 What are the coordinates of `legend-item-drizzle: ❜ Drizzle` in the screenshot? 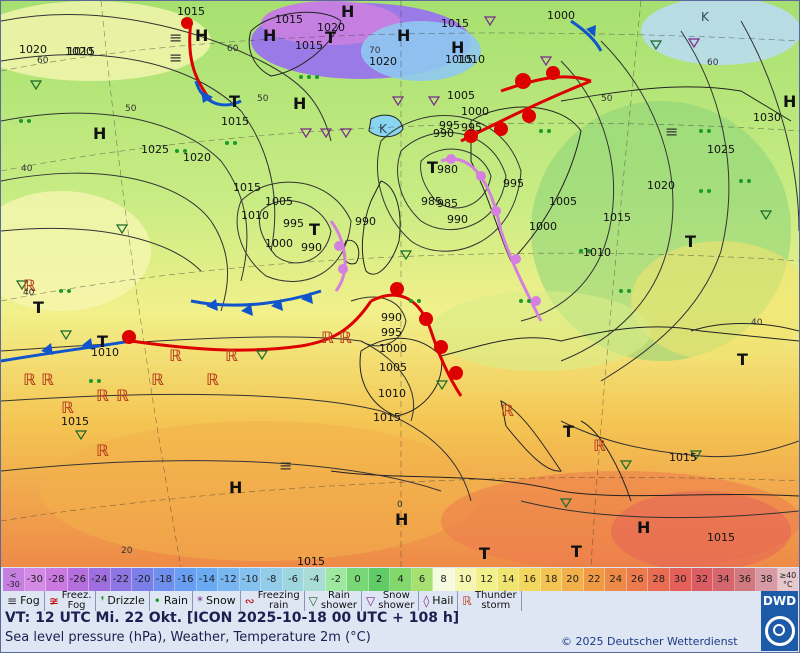 It's located at (123, 601).